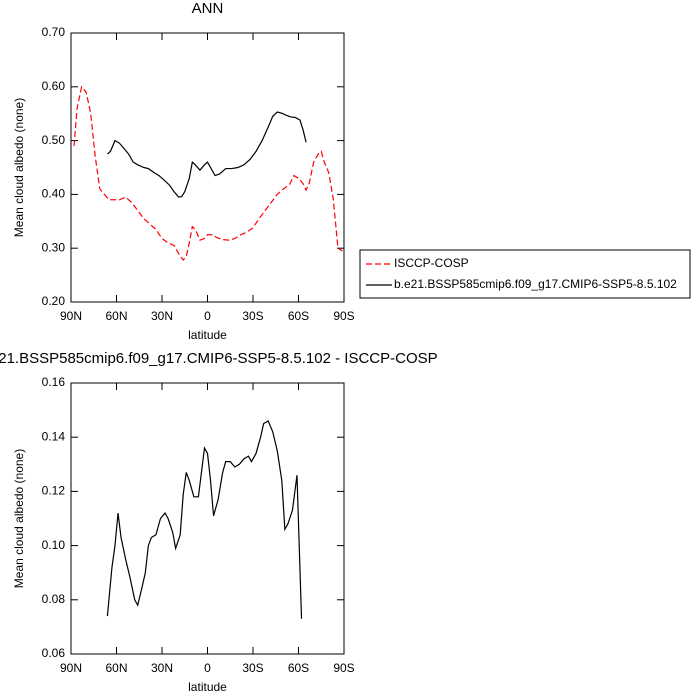  I want to click on y-tick-label: 0.70, so click(54, 32).